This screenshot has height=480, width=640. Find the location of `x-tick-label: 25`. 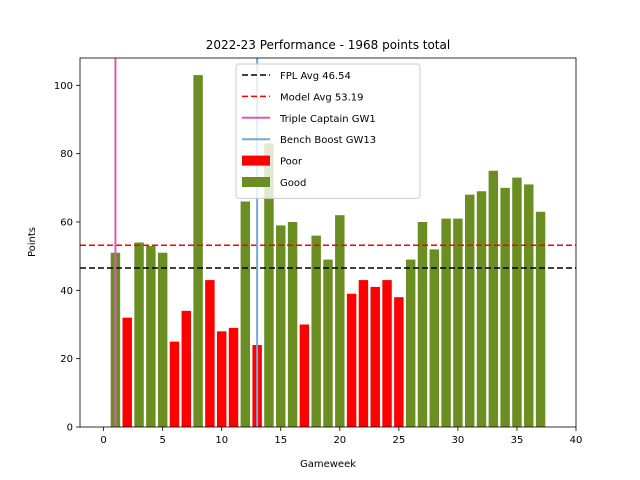

x-tick-label: 25 is located at coordinates (398, 440).